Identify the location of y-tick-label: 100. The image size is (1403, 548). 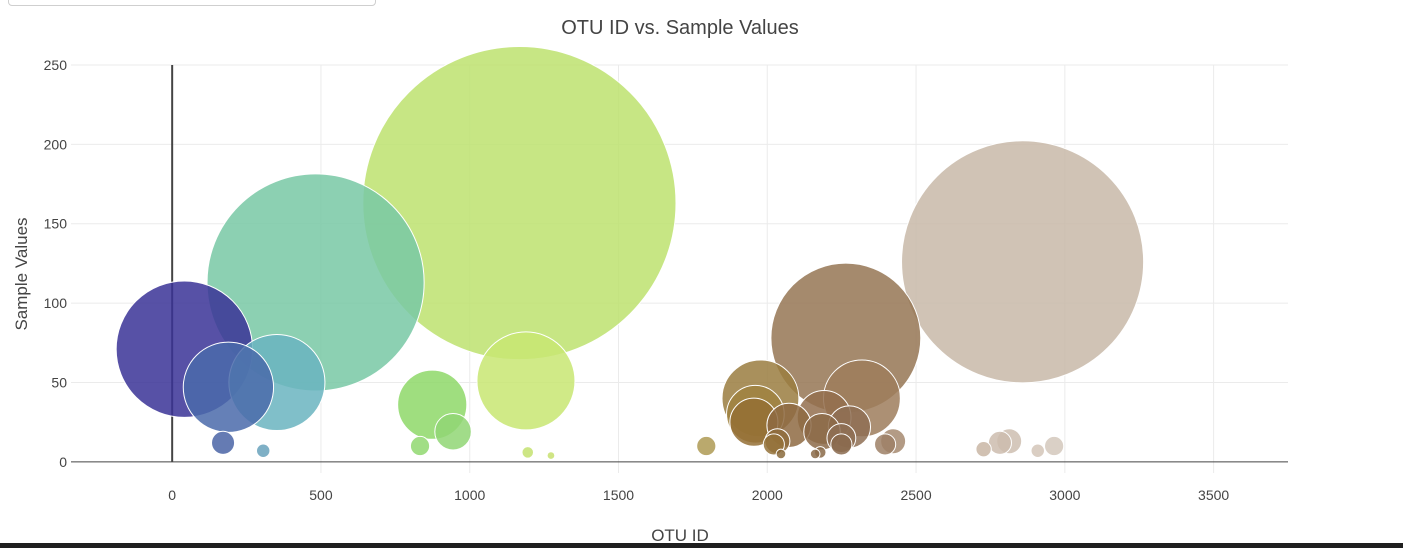
(56, 303).